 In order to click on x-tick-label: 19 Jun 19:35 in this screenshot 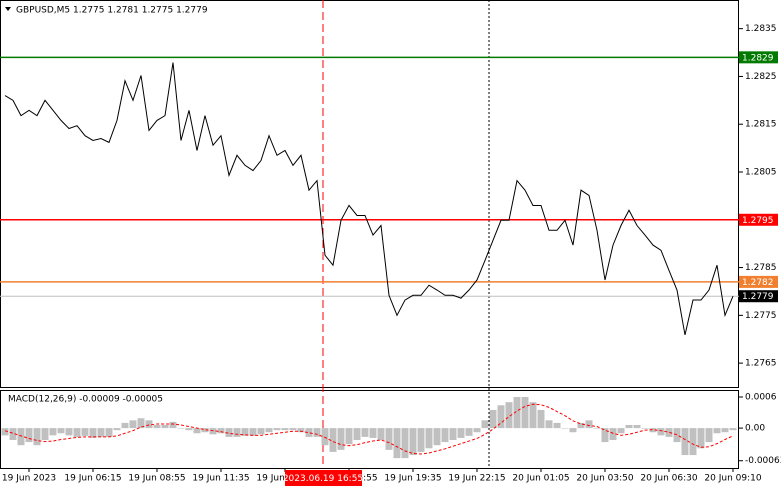, I will do `click(412, 479)`.